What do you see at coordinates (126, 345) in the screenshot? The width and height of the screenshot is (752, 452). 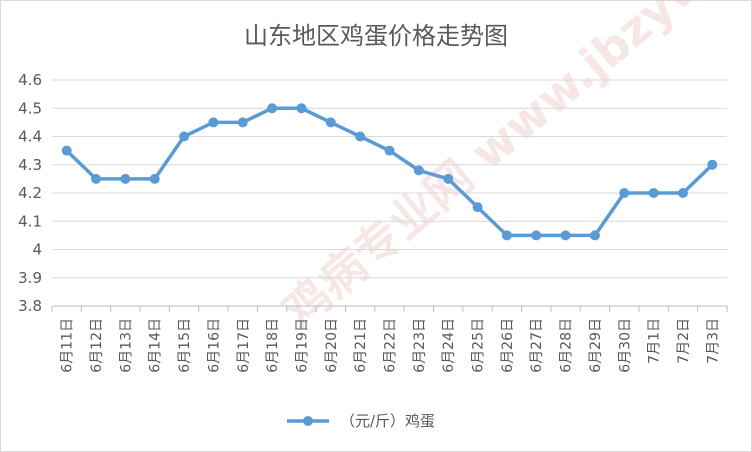 I see `x-tick-label: 6月13日` at bounding box center [126, 345].